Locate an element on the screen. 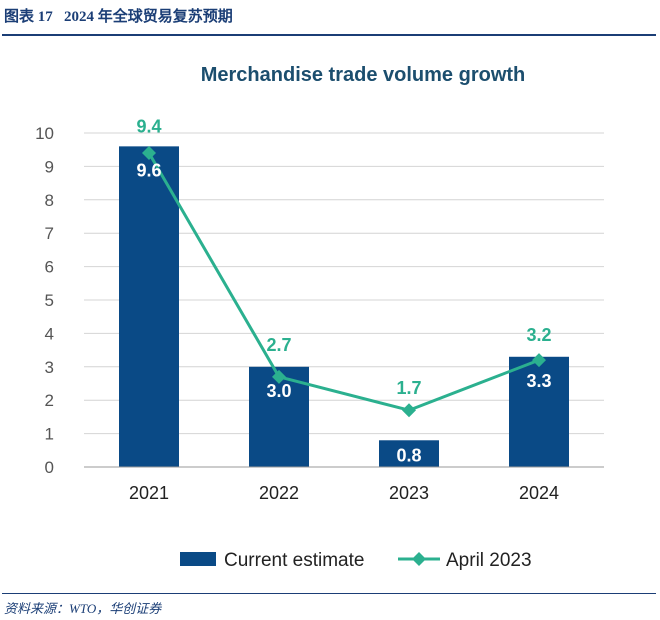  line-marker-2022 is located at coordinates (279, 376).